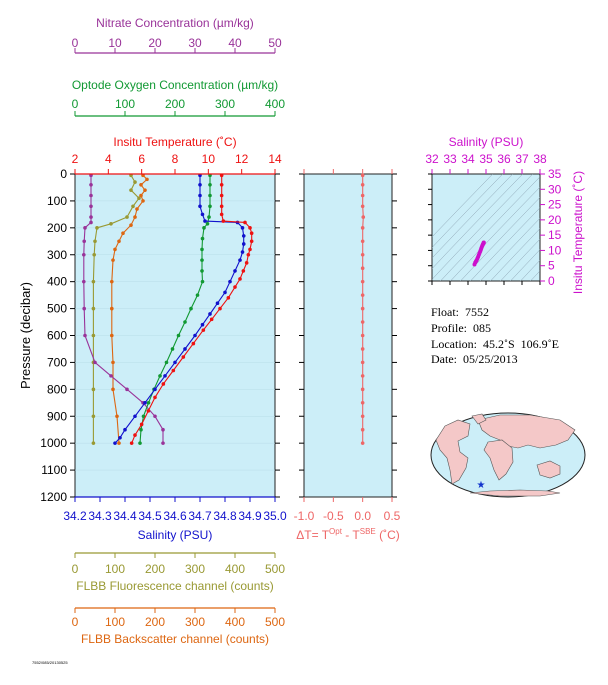 This screenshot has height=685, width=608. I want to click on backscatter-tick-label: 100, so click(115, 622).